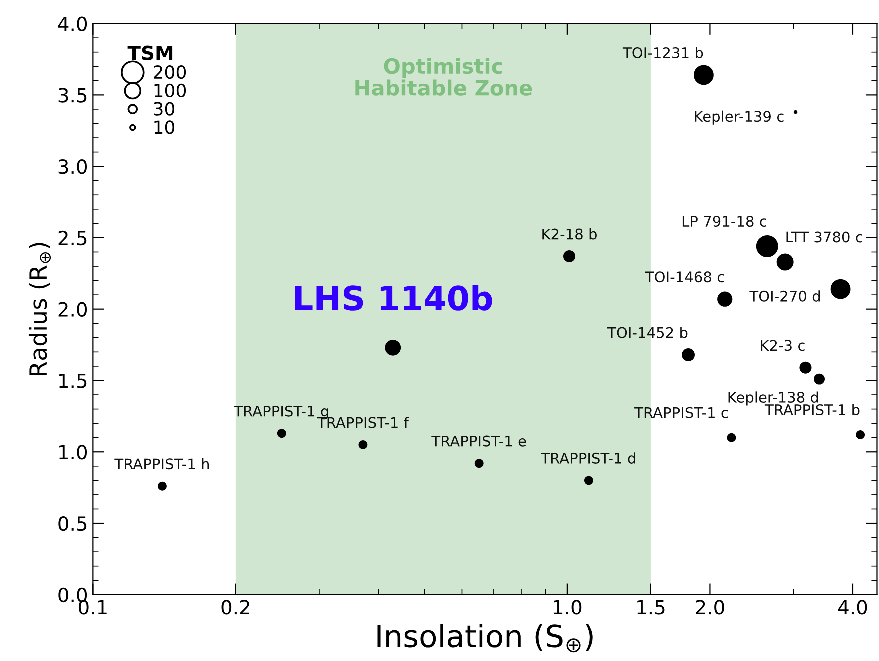  Describe the element at coordinates (164, 109) in the screenshot. I see `legend-label: 30` at that location.